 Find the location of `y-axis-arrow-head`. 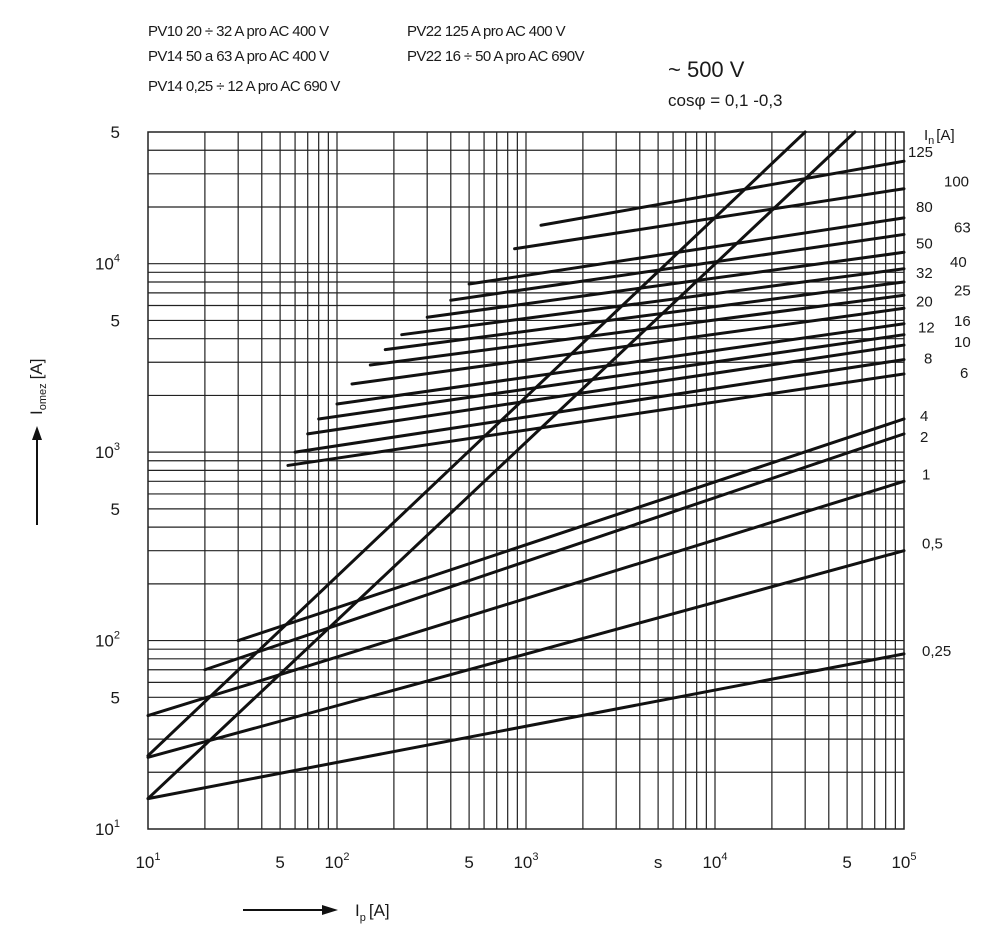

y-axis-arrow-head is located at coordinates (37, 433).